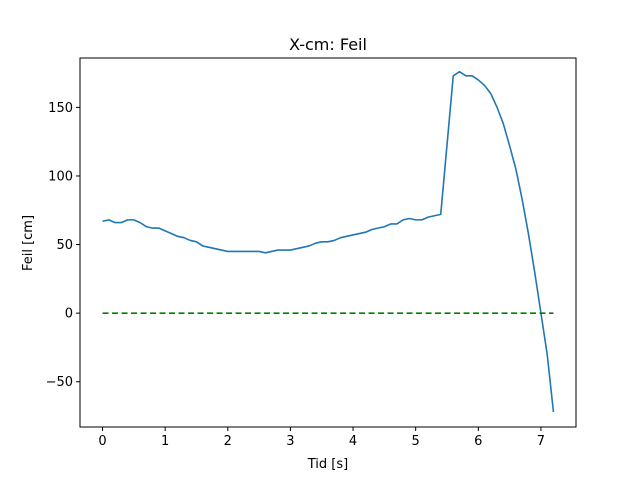 Image resolution: width=640 pixels, height=480 pixels. What do you see at coordinates (228, 441) in the screenshot?
I see `x-tick-label: 2` at bounding box center [228, 441].